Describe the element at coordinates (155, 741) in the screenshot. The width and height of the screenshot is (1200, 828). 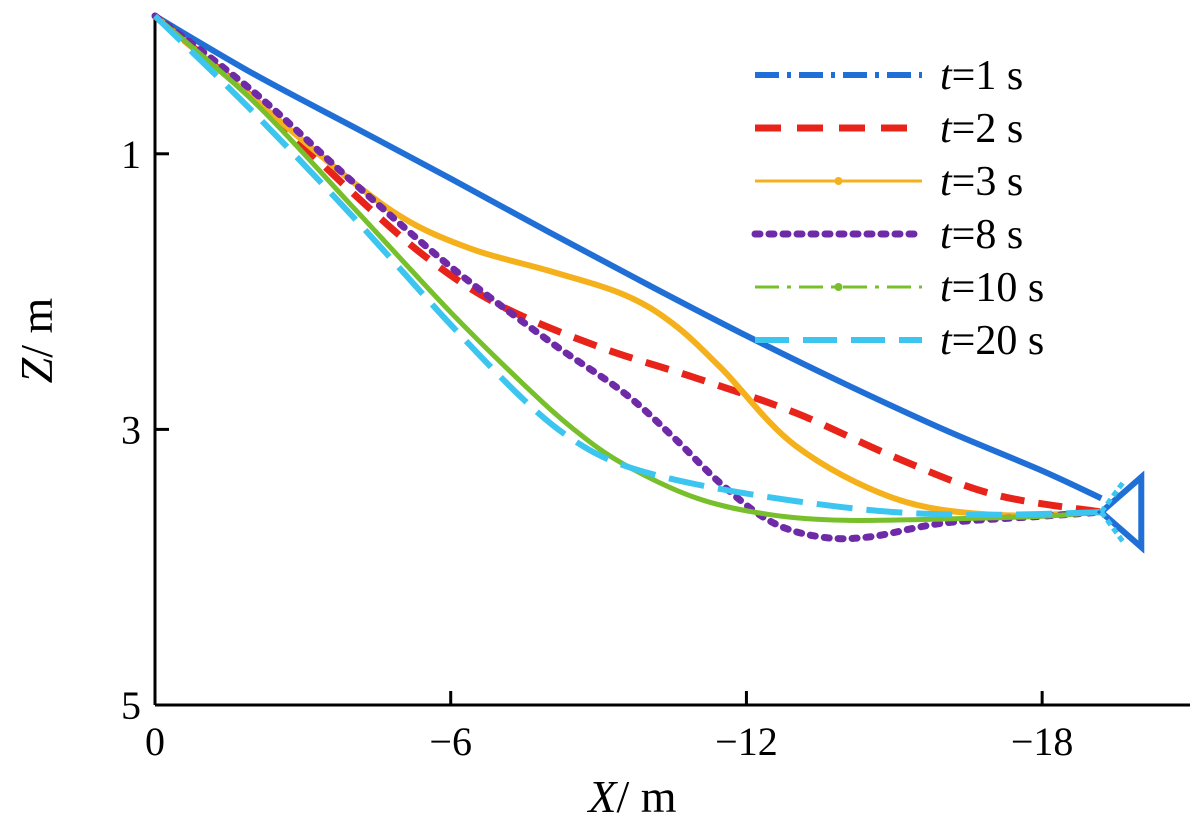
I see `x-tick-label: 0` at that location.